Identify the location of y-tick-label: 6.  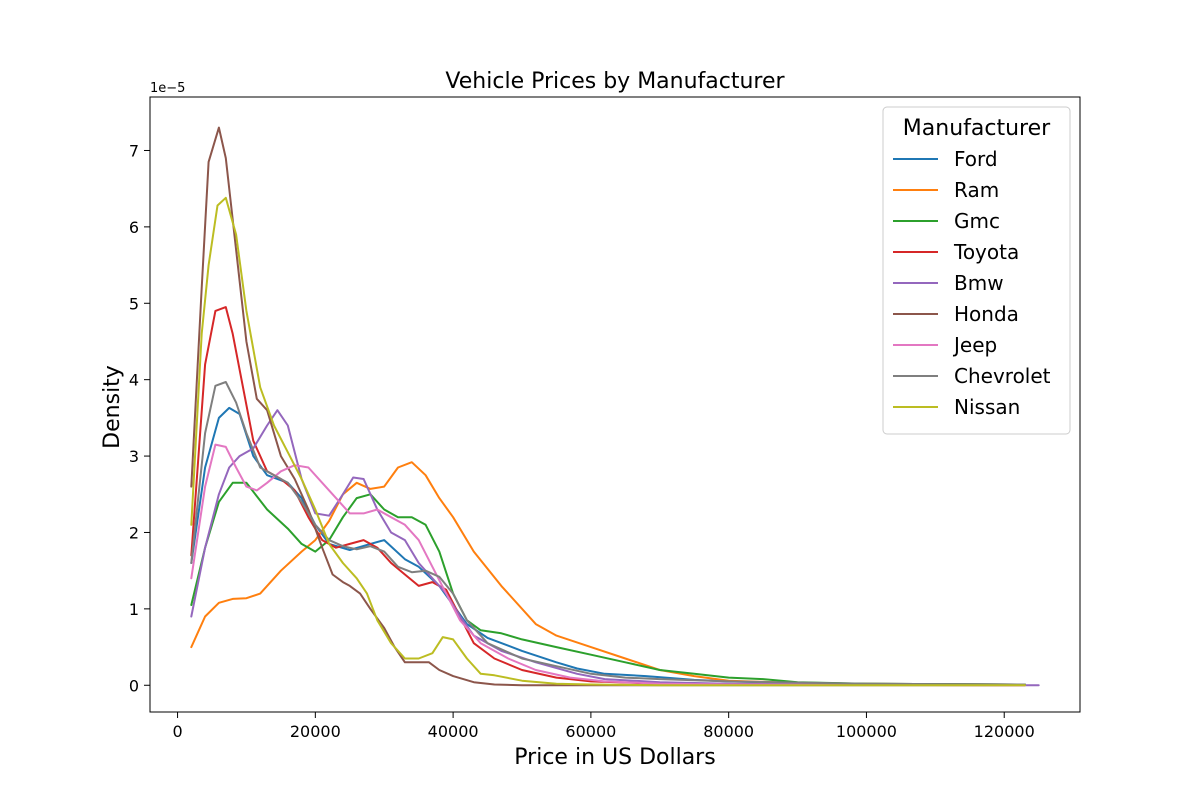
(134, 227).